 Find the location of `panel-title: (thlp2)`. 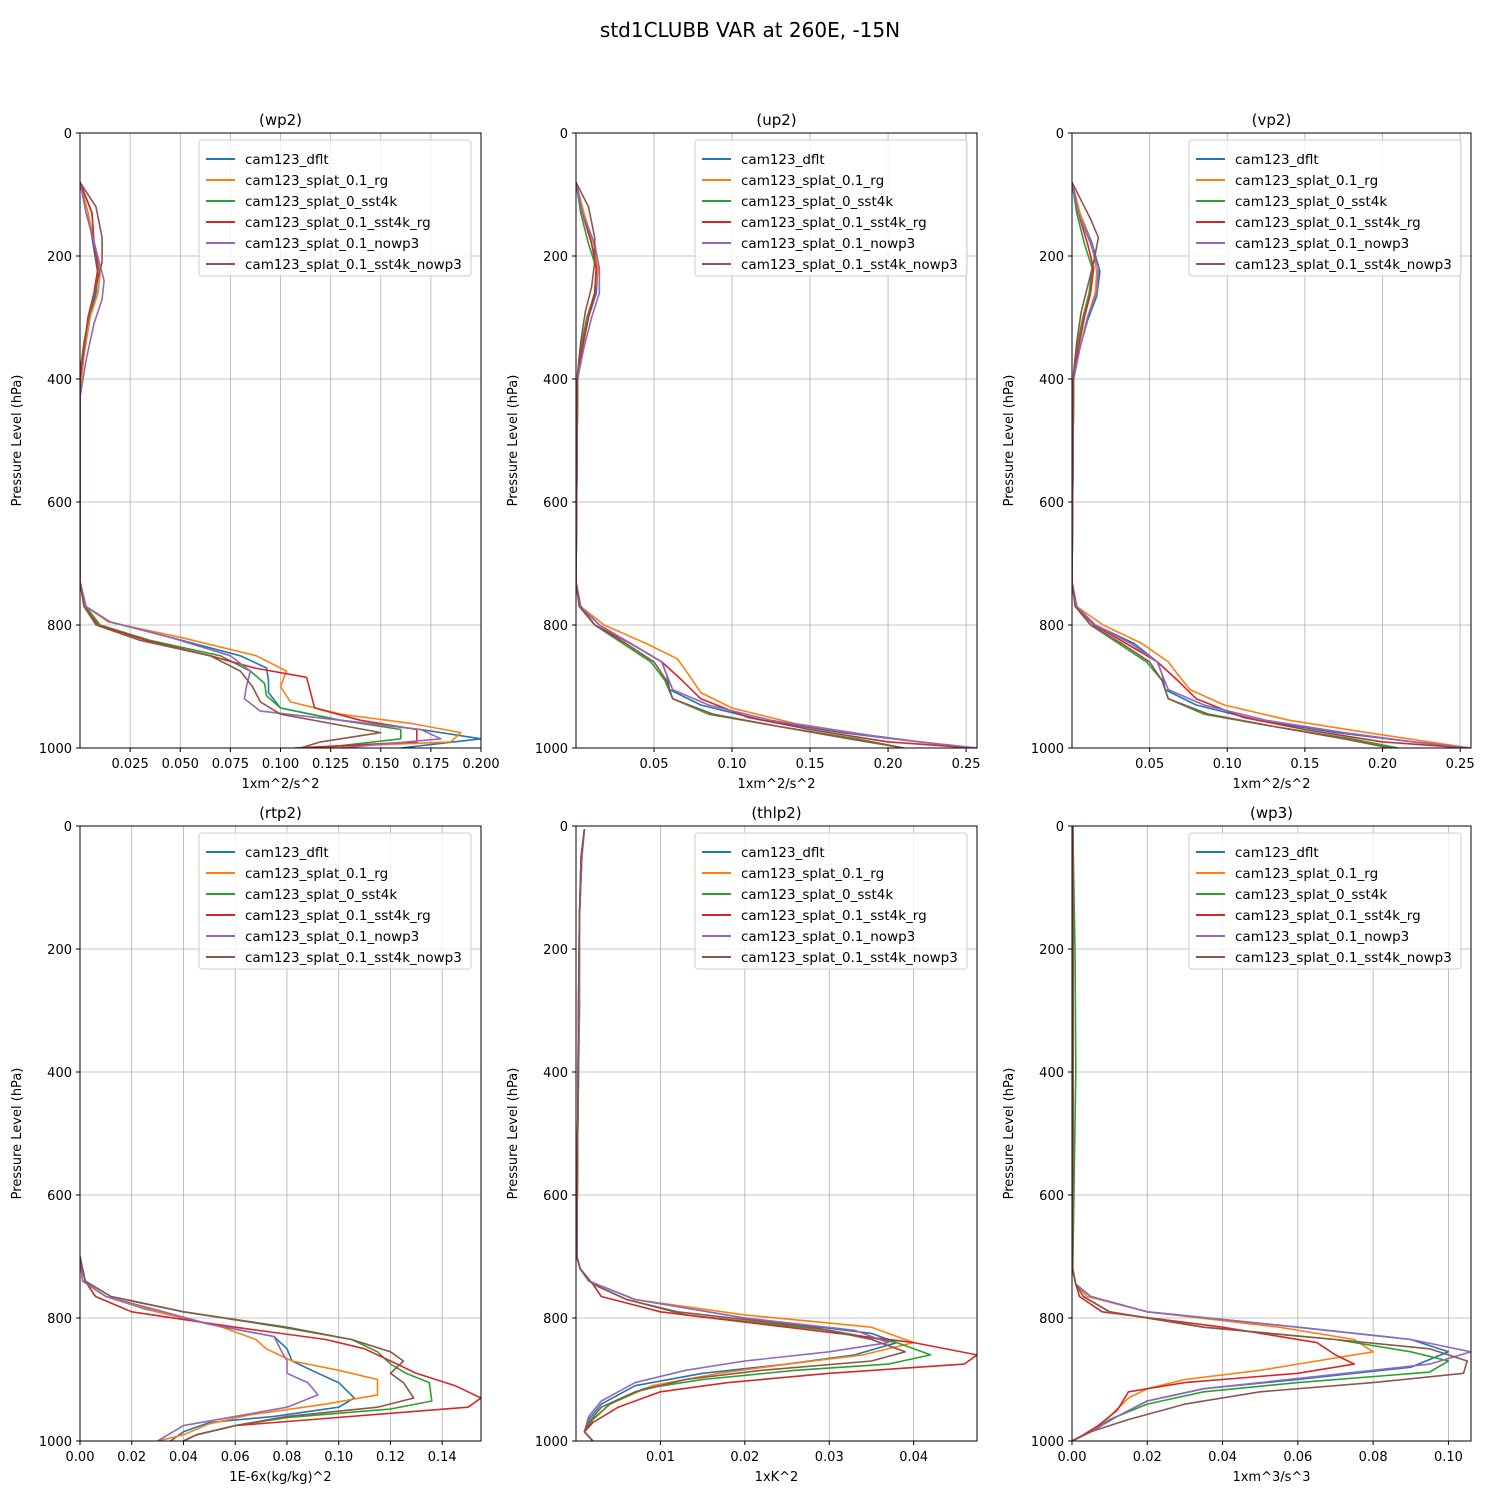

panel-title: (thlp2) is located at coordinates (776, 813).